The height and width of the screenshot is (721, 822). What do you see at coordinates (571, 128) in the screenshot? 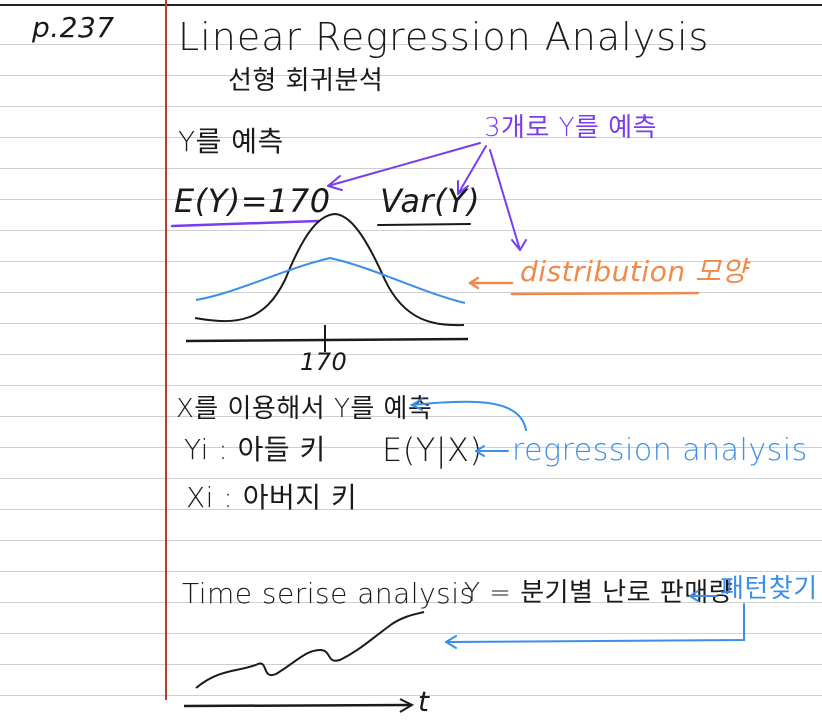
I see `three-ways-note: 3개로 Y를 예측` at bounding box center [571, 128].